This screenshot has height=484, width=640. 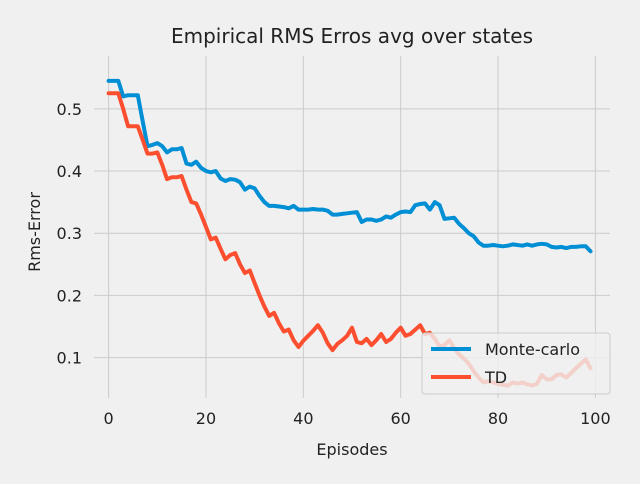 What do you see at coordinates (352, 36) in the screenshot?
I see `chart-title: Empirical RMS Erros avg over states` at bounding box center [352, 36].